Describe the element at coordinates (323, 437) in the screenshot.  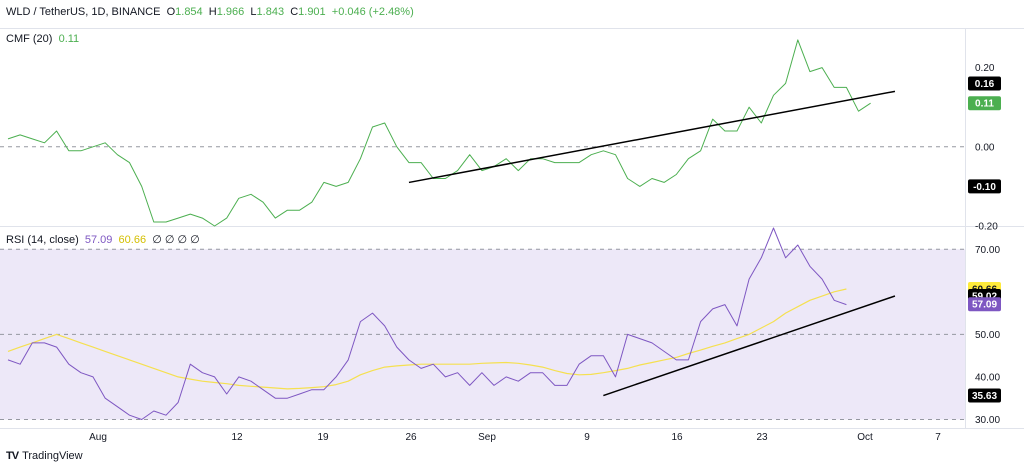
I see `x-tick-label: 19` at that location.